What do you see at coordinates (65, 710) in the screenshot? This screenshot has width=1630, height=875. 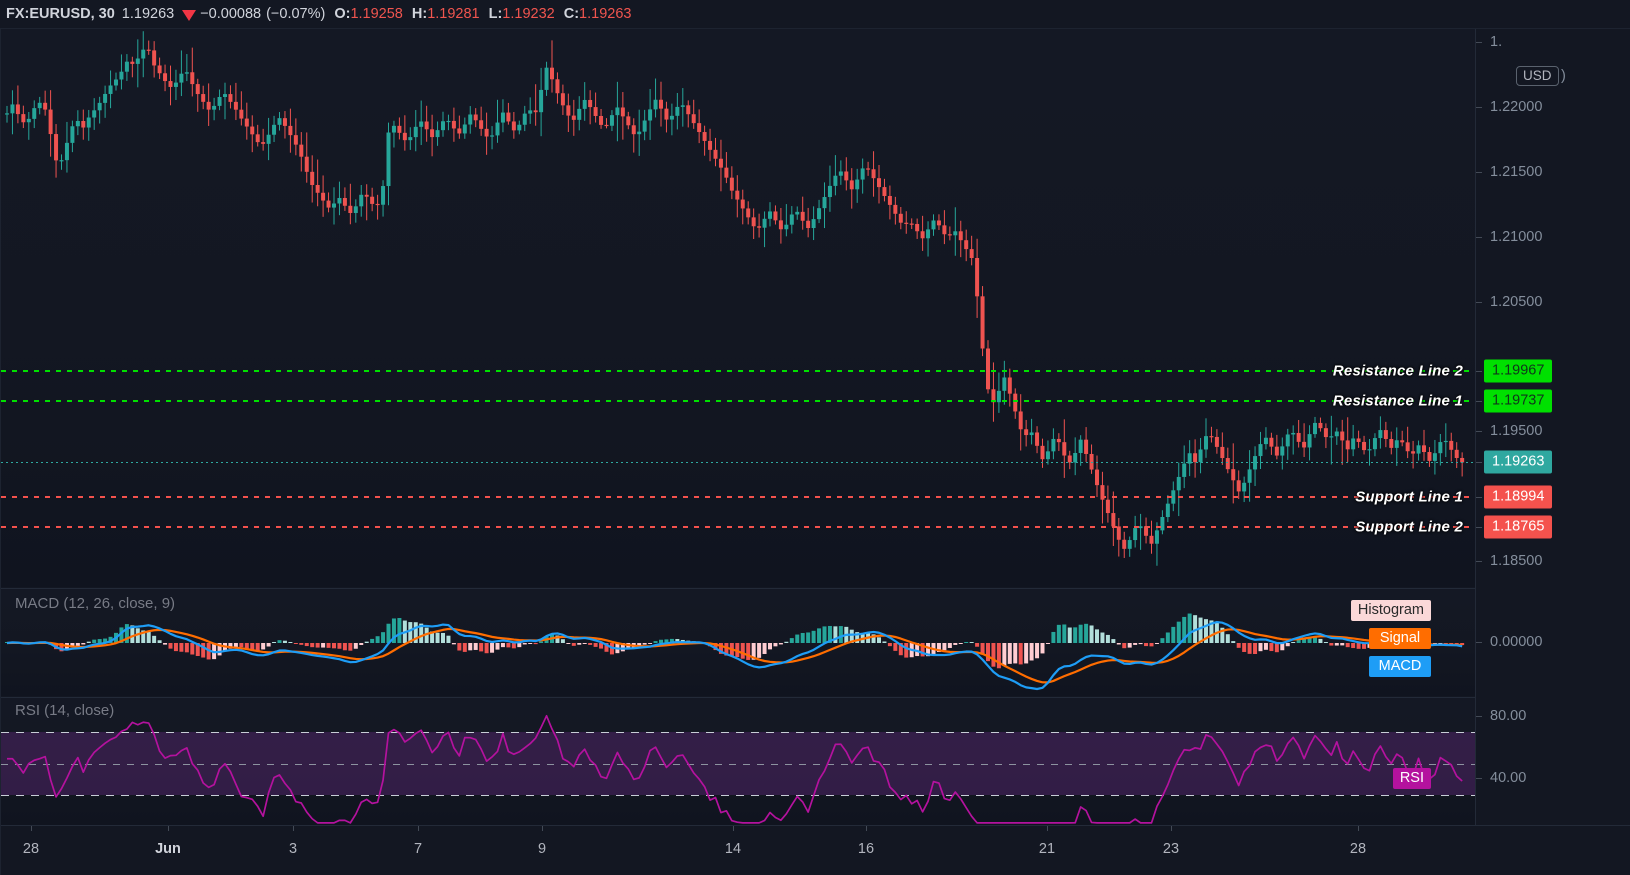 I see `rsi-title: RSI (14, close)` at bounding box center [65, 710].